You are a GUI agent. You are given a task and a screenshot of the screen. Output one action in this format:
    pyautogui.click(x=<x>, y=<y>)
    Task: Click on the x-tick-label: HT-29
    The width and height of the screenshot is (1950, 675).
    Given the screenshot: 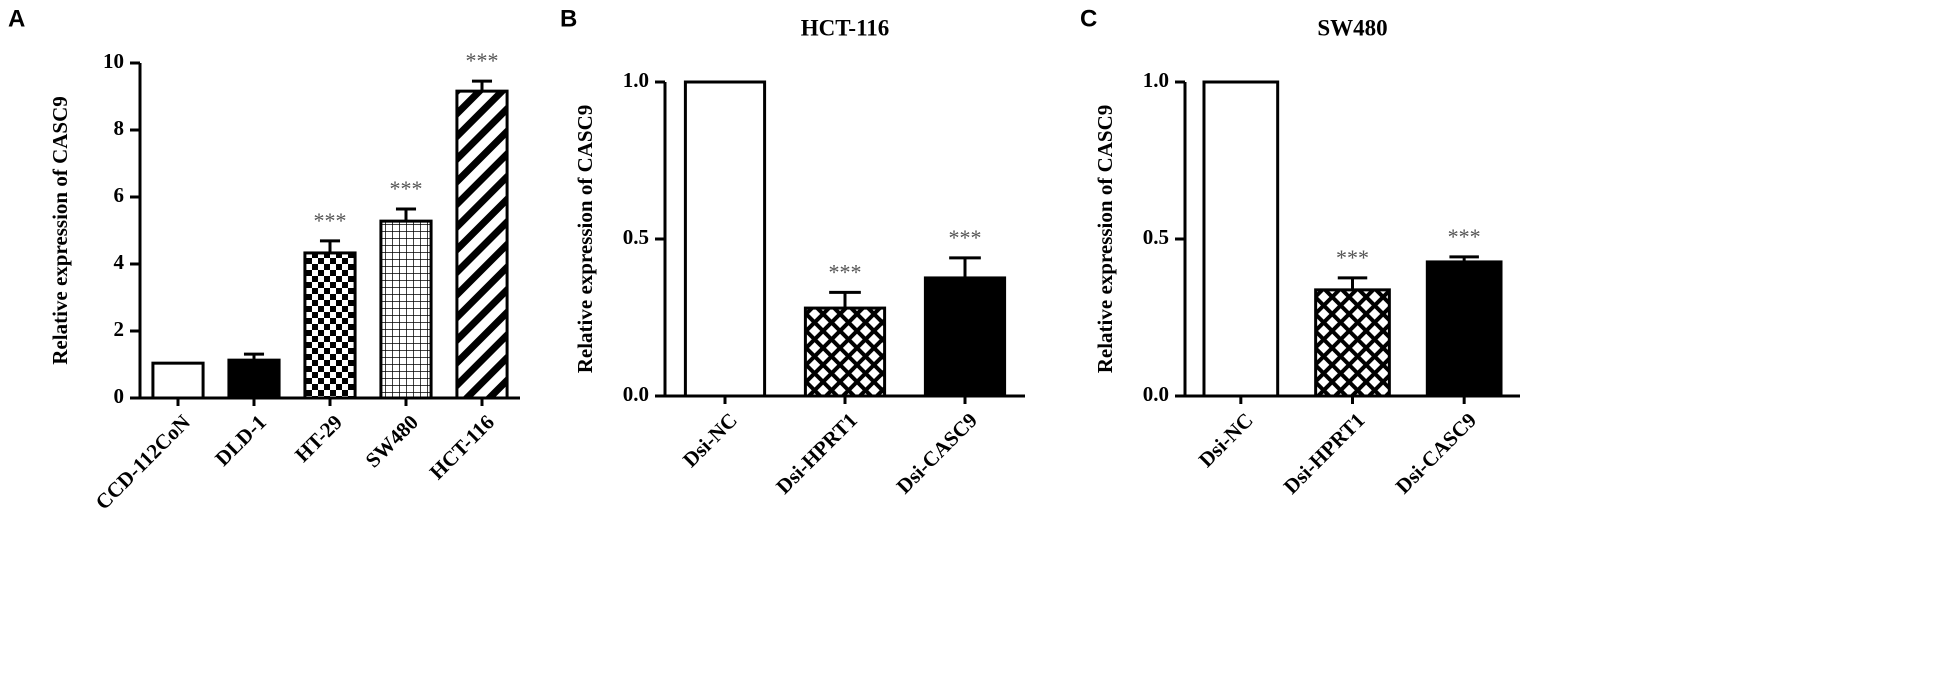 What is the action you would take?
    pyautogui.click(x=318, y=438)
    